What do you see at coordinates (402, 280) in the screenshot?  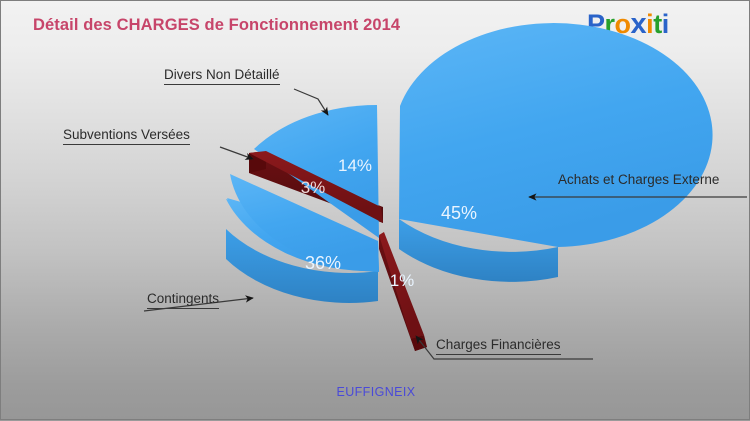 I see `data-label-charges-financieres: 1%` at bounding box center [402, 280].